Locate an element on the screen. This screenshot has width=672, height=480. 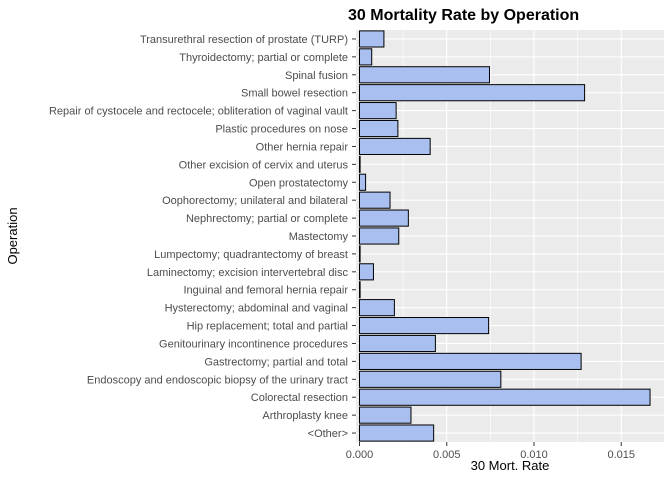
y-tick-label: Genitourinary incontinence procedures is located at coordinates (253, 344).